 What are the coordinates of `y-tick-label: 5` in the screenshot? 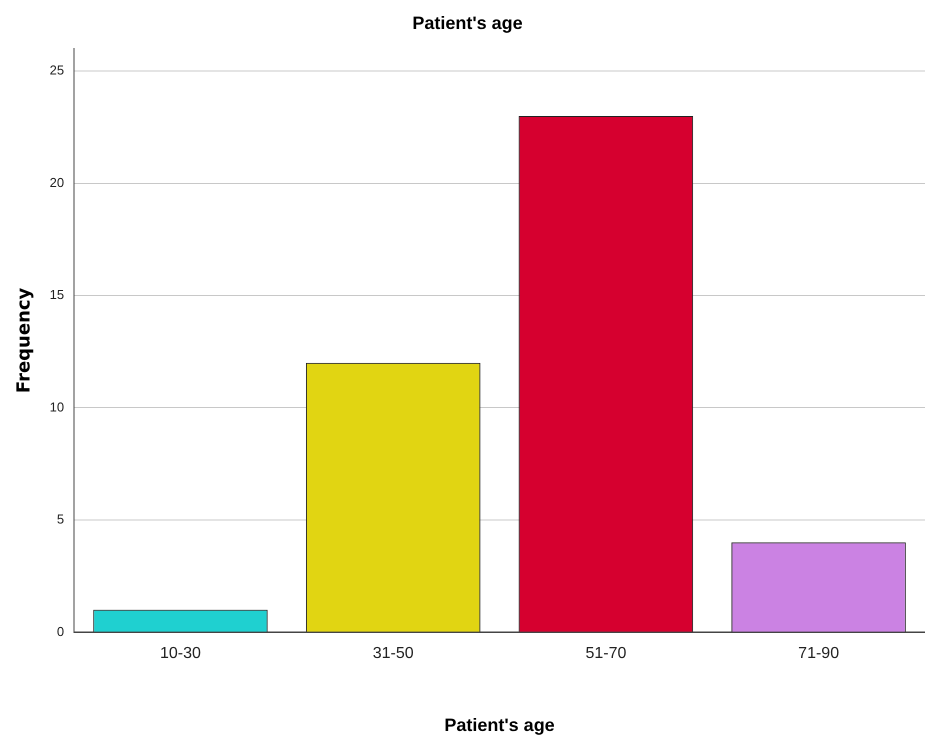 It's located at (60, 519).